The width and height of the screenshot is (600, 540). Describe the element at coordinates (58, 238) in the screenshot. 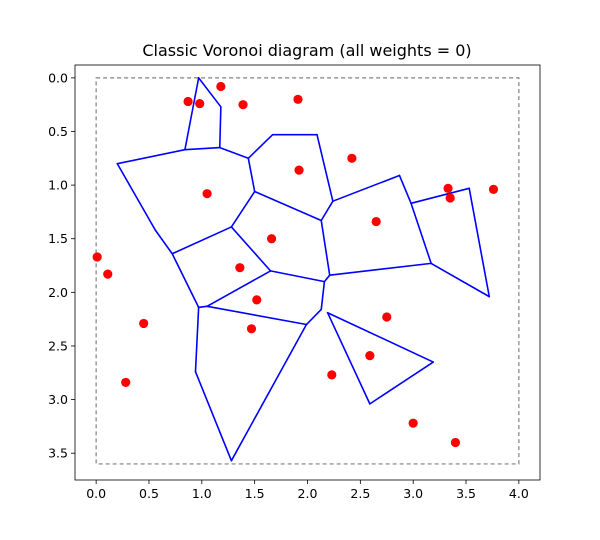

I see `y-tick-label: 1.5` at that location.